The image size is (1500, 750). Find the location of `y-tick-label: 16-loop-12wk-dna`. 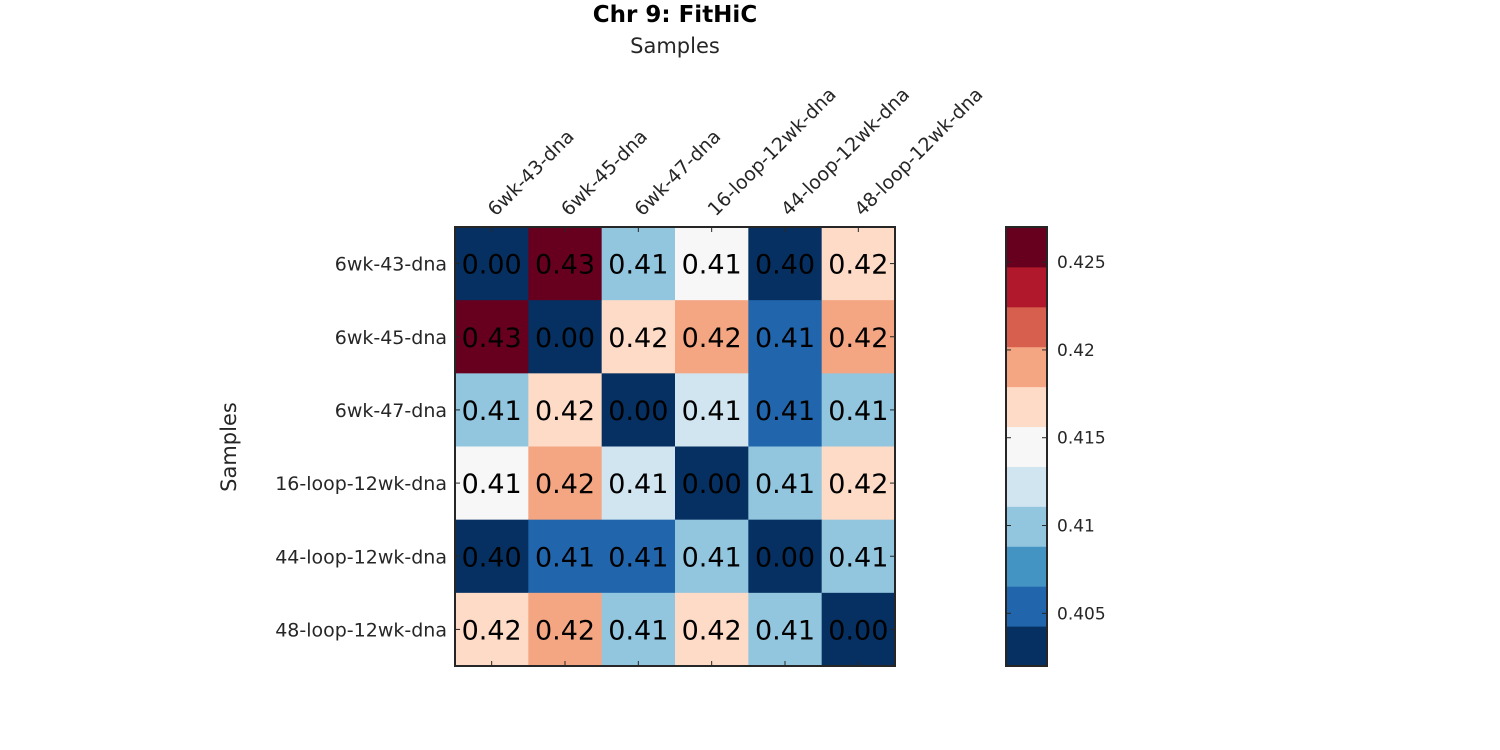

y-tick-label: 16-loop-12wk-dna is located at coordinates (361, 484).